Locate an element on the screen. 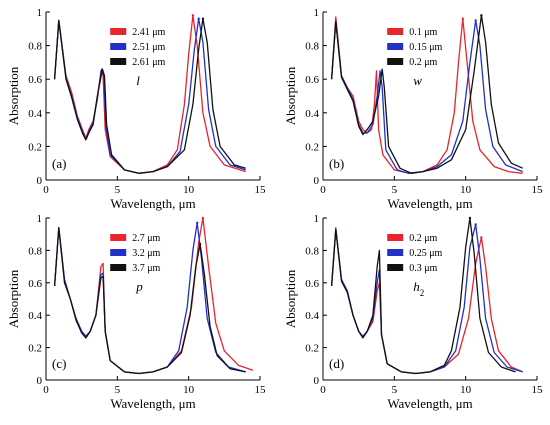 The height and width of the screenshot is (425, 550). legend-entry-3: 0.3 μm is located at coordinates (423, 268).